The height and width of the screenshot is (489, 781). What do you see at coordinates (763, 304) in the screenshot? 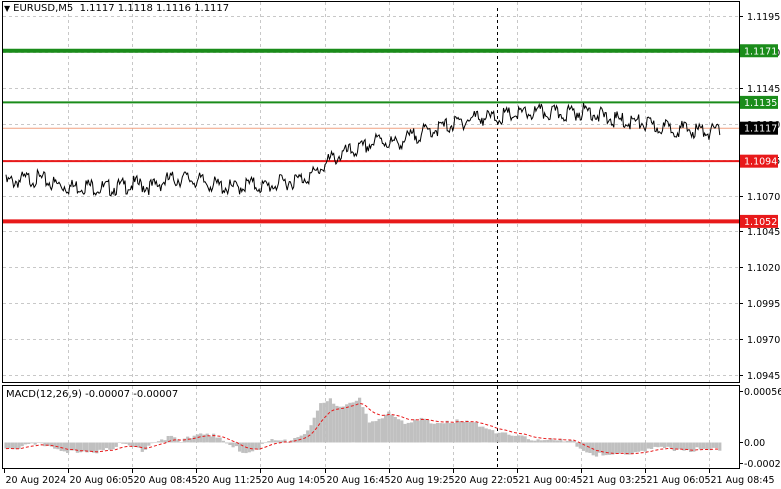
I see `y-tick-label: 1.0995` at bounding box center [763, 304].